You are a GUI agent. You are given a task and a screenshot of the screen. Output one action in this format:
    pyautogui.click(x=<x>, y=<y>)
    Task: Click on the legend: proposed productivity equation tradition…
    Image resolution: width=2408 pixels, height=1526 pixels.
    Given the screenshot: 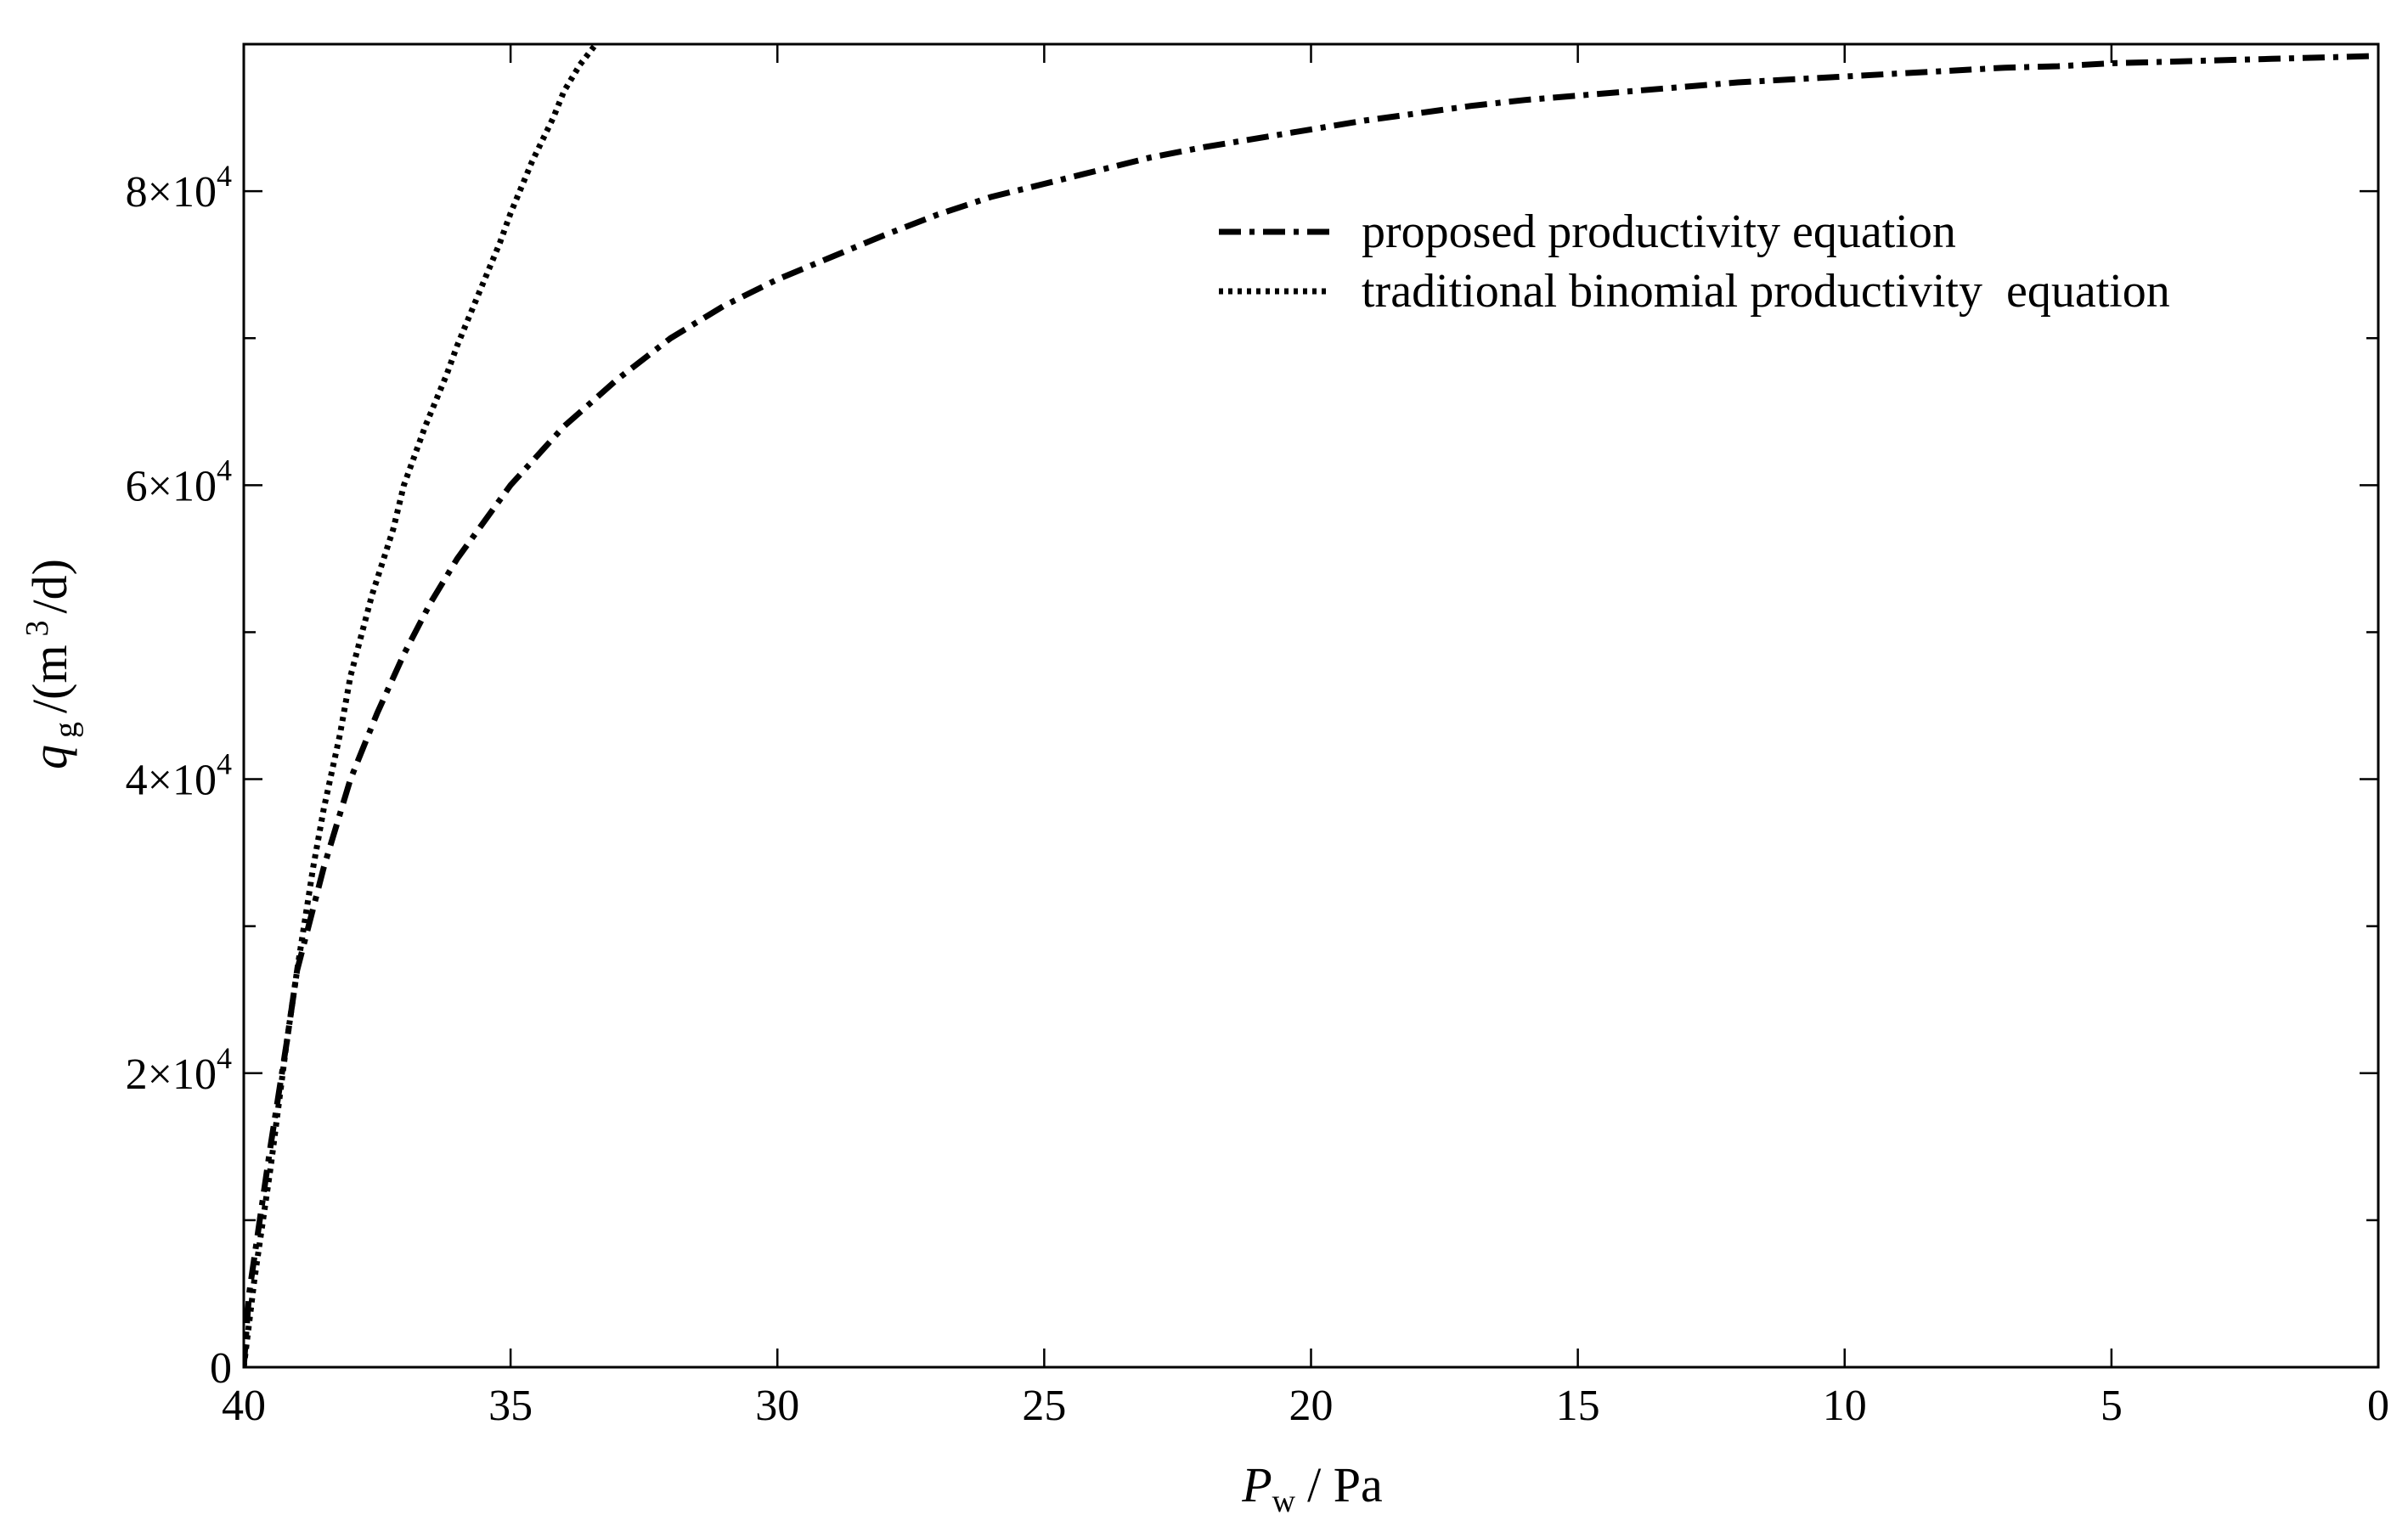 What is the action you would take?
    pyautogui.click(x=1695, y=262)
    